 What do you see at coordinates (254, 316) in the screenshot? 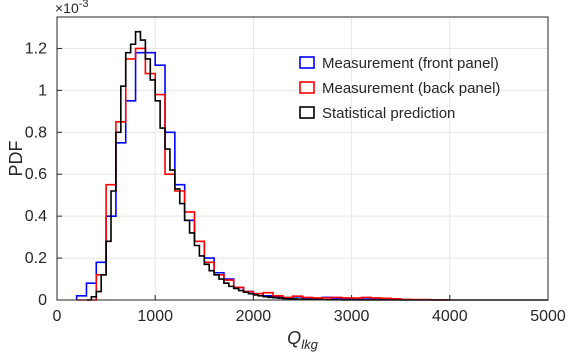
I see `x-tick-label: 2000` at bounding box center [254, 316].